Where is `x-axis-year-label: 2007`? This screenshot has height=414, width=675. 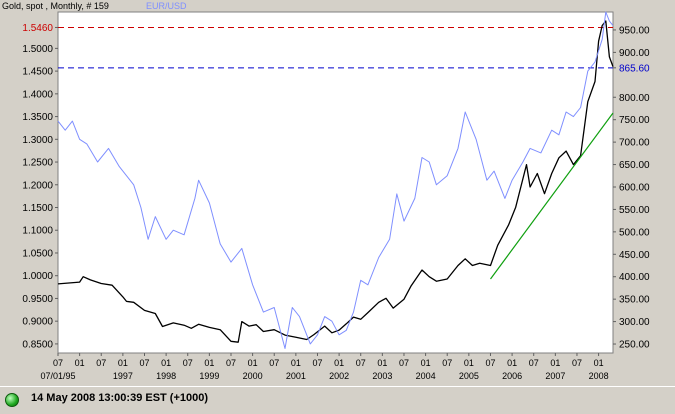
x-axis-year-label: 2007 is located at coordinates (555, 376).